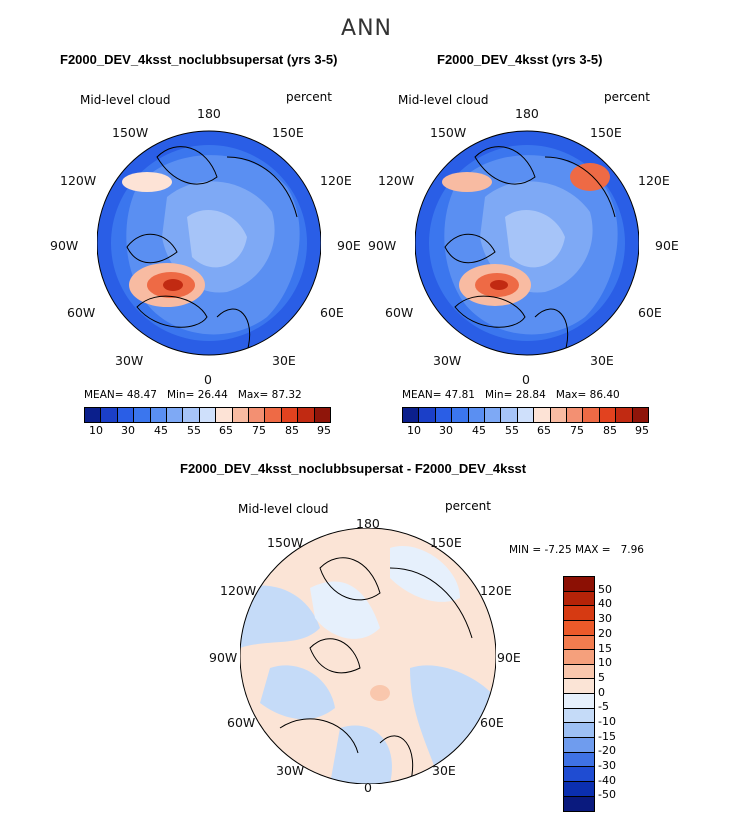 The width and height of the screenshot is (733, 816). Describe the element at coordinates (207, 432) in the screenshot. I see `panel-1-colorbar-ticks: 10 30 45 55 65 75 85 95` at that location.